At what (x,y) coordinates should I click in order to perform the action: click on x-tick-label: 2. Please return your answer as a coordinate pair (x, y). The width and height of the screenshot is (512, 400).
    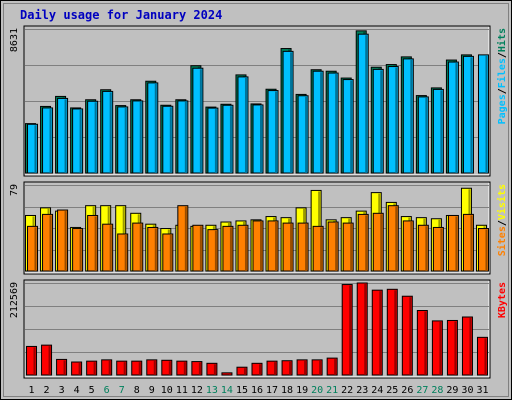
    Looking at the image, I should click on (47, 390).